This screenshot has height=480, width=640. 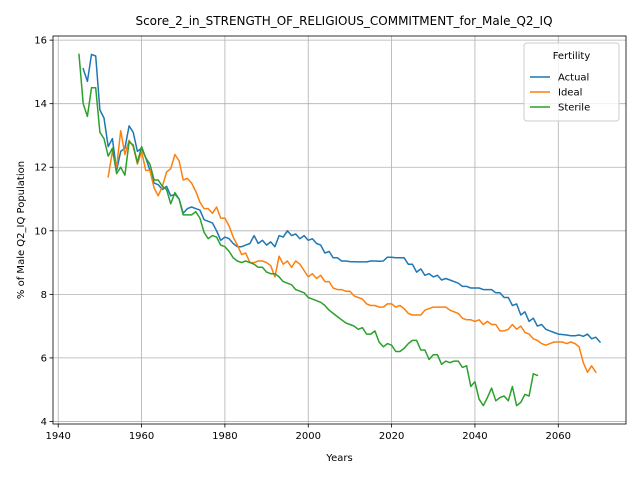 What do you see at coordinates (44, 358) in the screenshot?
I see `y-tick-label: 6` at bounding box center [44, 358].